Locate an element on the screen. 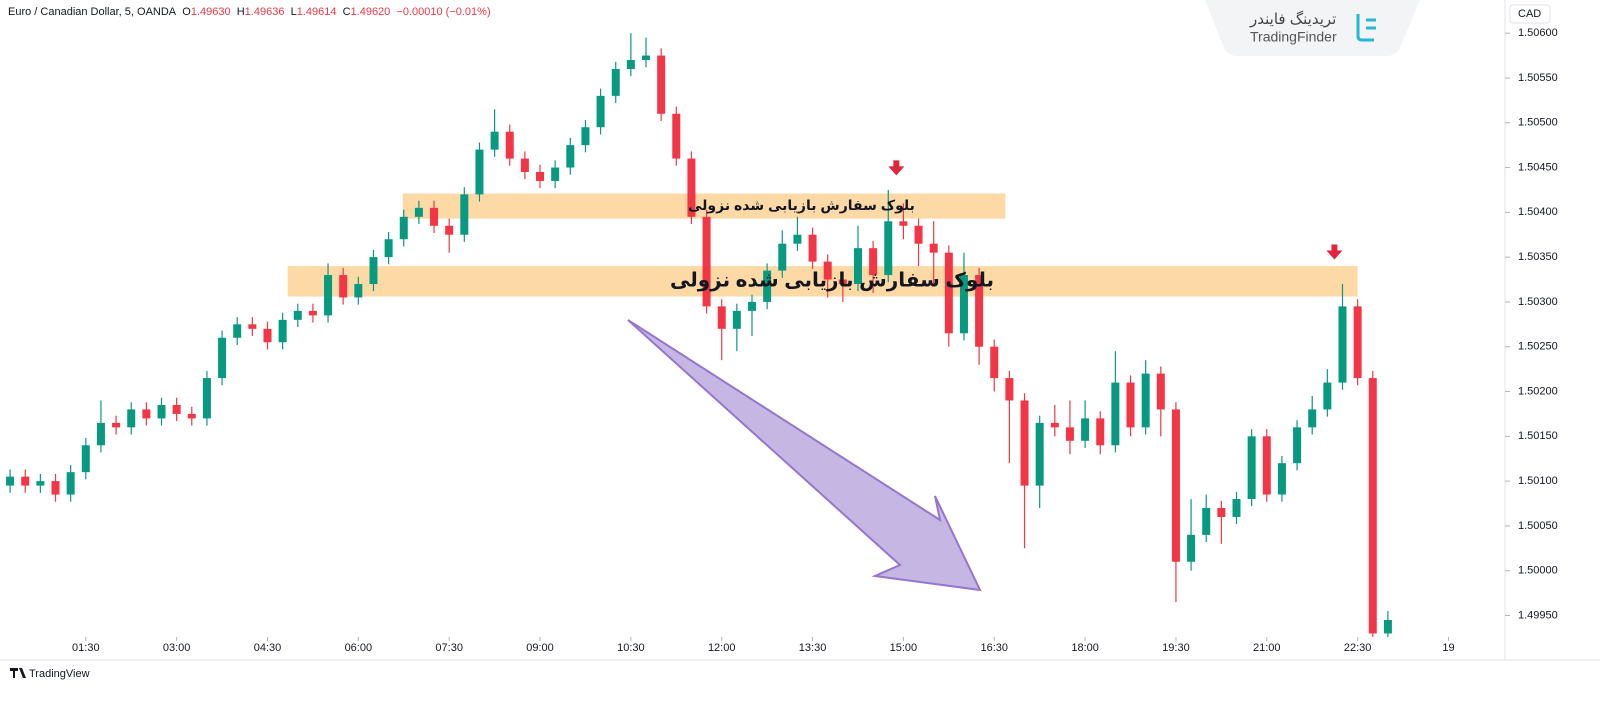  y-tick-label: 1.50200 is located at coordinates (1538, 391).